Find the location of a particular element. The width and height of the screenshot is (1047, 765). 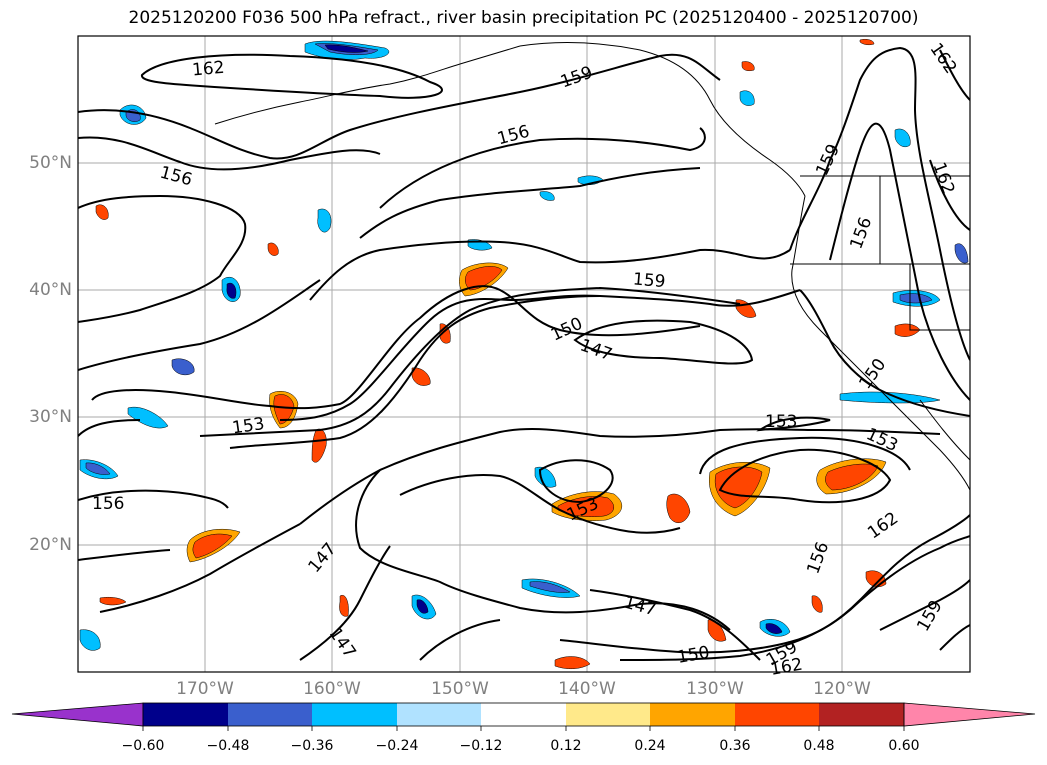

colorbar-frame is located at coordinates (523, 714).